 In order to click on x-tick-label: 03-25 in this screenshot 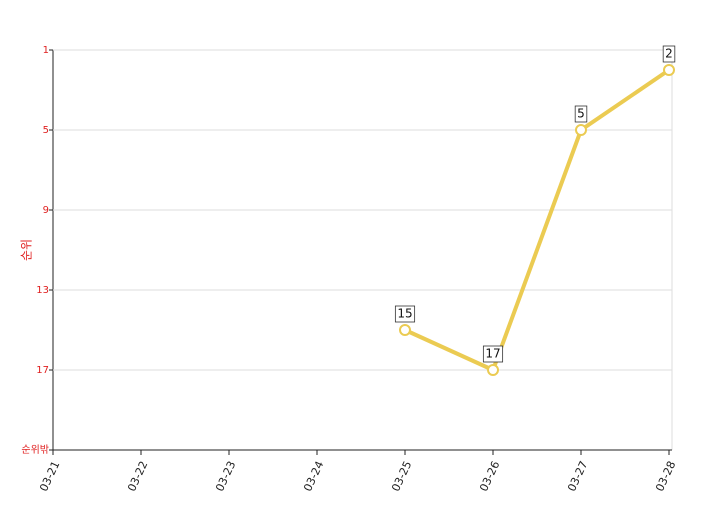, I will do `click(401, 476)`.